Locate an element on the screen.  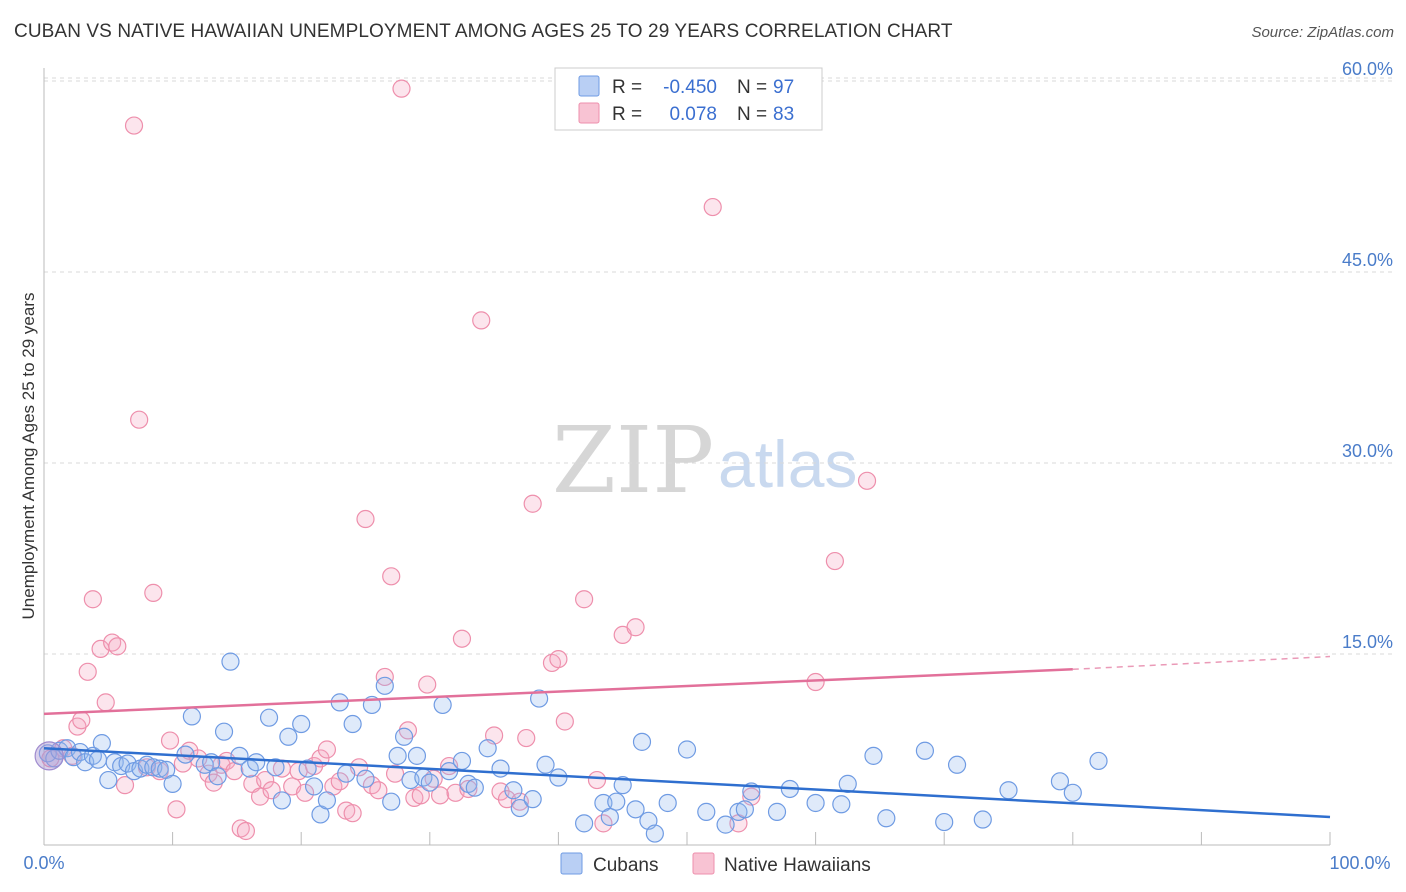
legend-n-value-cubans: 97 is located at coordinates (783, 87).